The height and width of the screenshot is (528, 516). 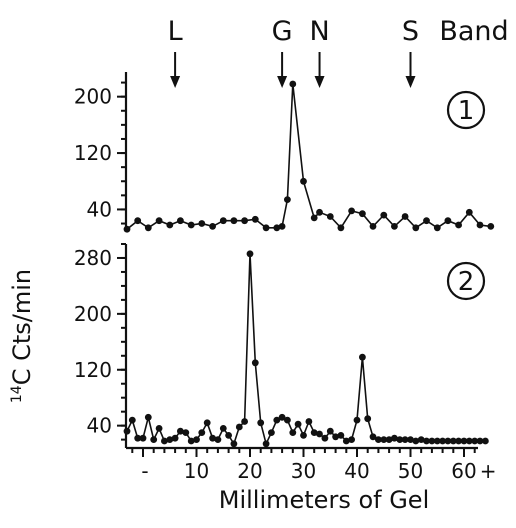 I want to click on panel-1-y-tick-label: 120, so click(x=93, y=153).